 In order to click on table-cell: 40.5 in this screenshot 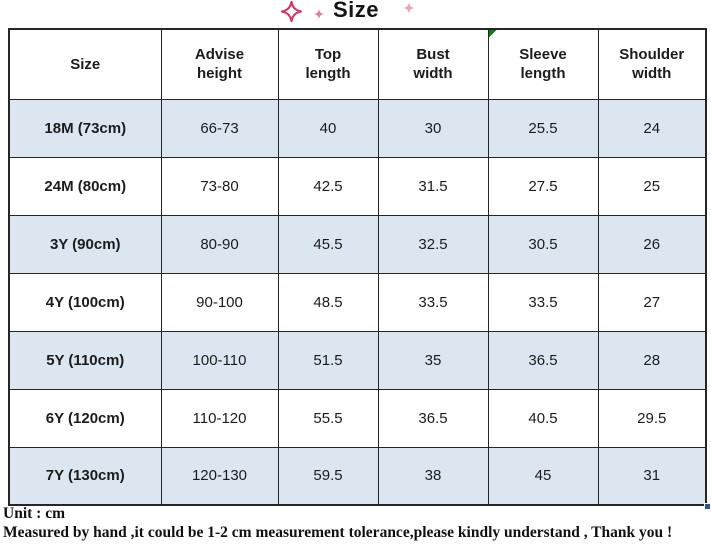, I will do `click(543, 418)`.